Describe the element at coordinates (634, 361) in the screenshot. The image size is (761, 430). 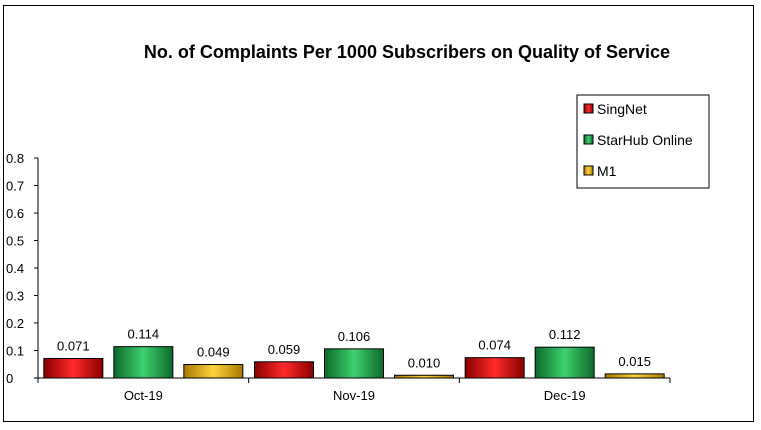
I see `data-label: 0.015` at that location.